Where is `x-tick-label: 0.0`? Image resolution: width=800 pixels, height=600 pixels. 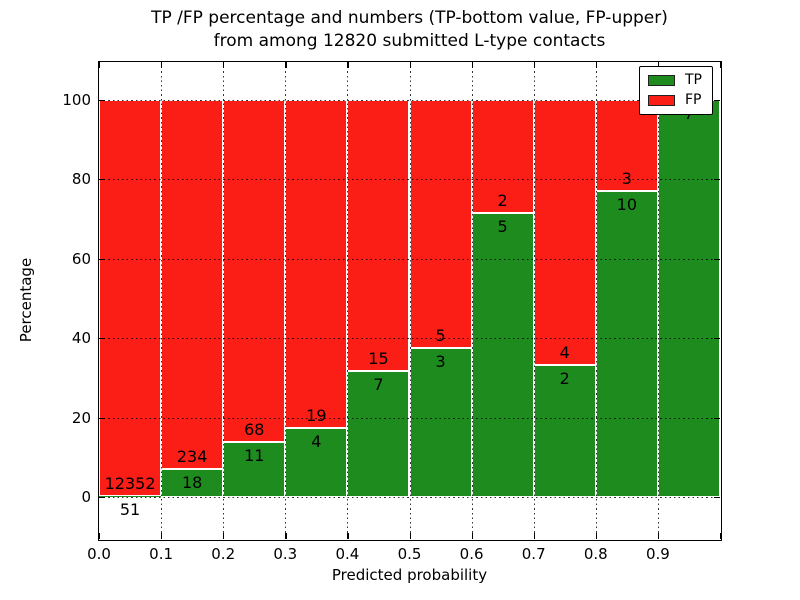 x-tick-label: 0.0 is located at coordinates (99, 554).